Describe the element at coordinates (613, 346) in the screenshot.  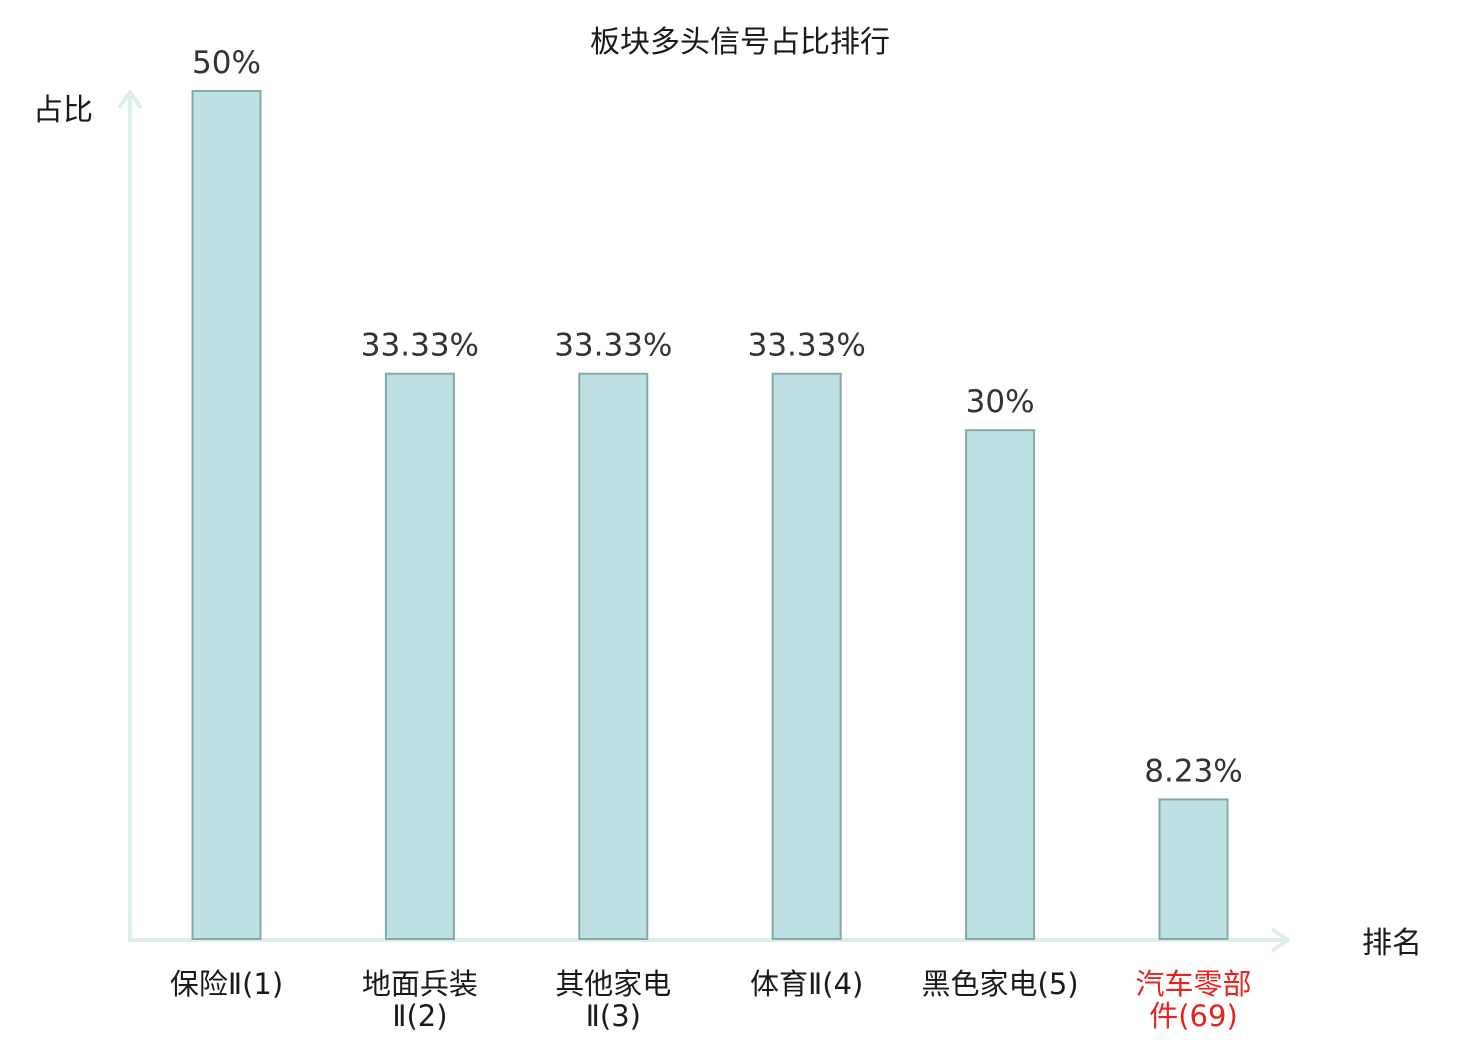
I see `data-label-3: 33.33%` at that location.